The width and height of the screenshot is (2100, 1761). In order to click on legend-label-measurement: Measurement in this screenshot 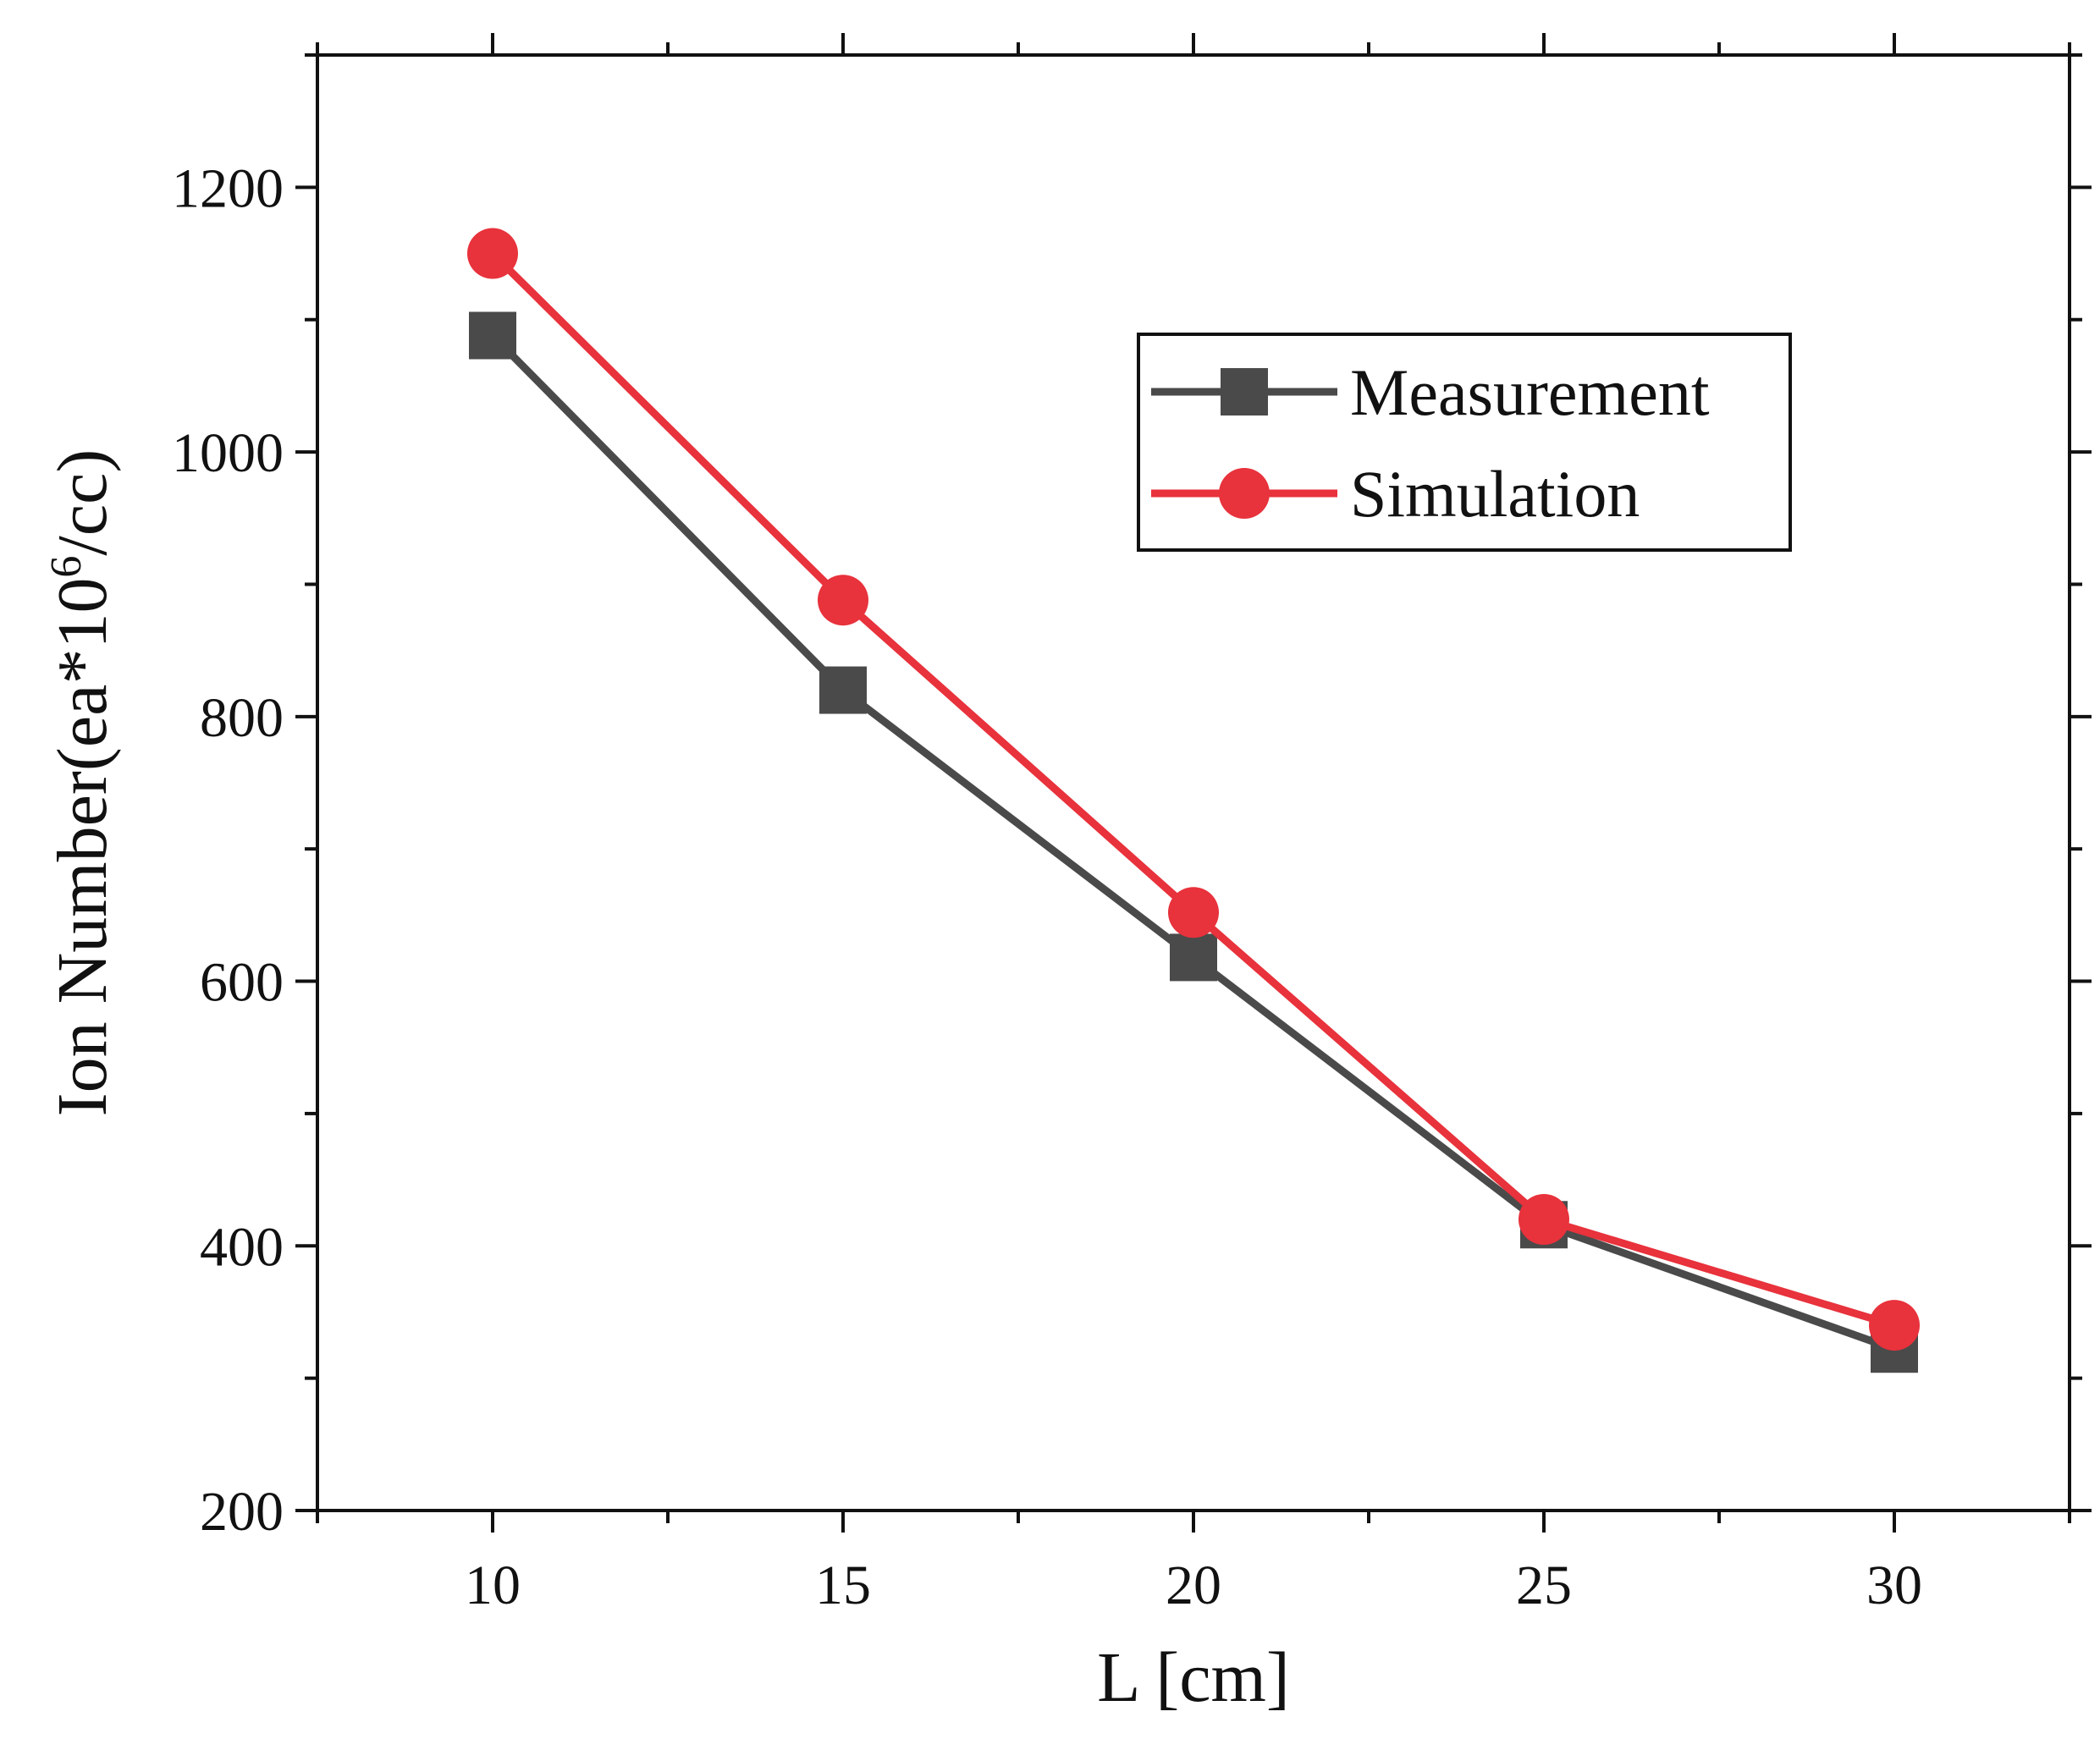, I will do `click(1530, 392)`.